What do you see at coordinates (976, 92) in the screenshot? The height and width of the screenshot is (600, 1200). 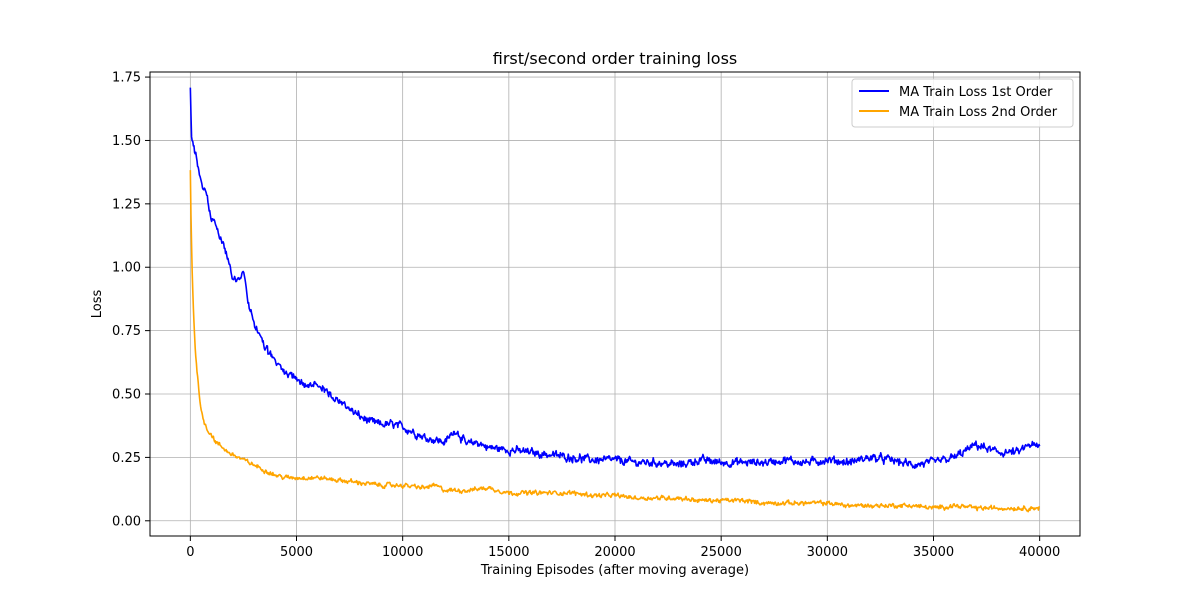 I see `legend-label-1st-order: MA Train Loss 1st Order` at bounding box center [976, 92].